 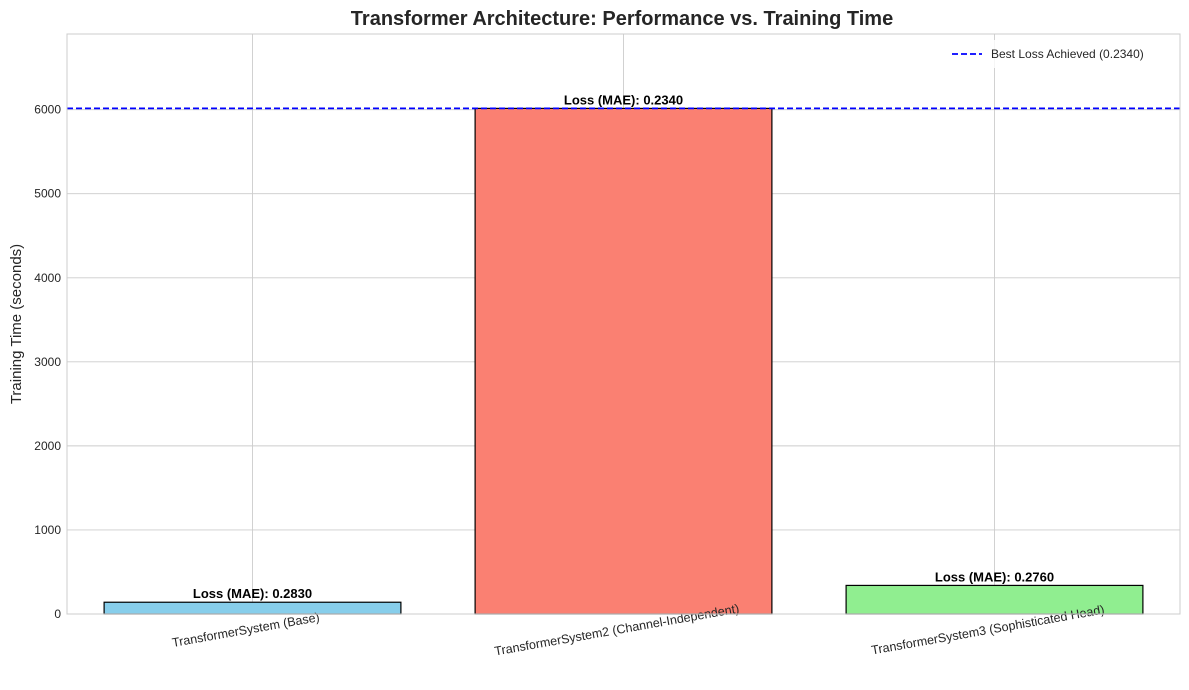 I want to click on x-tick-label: TransformerSystem (Base), so click(x=246, y=630).